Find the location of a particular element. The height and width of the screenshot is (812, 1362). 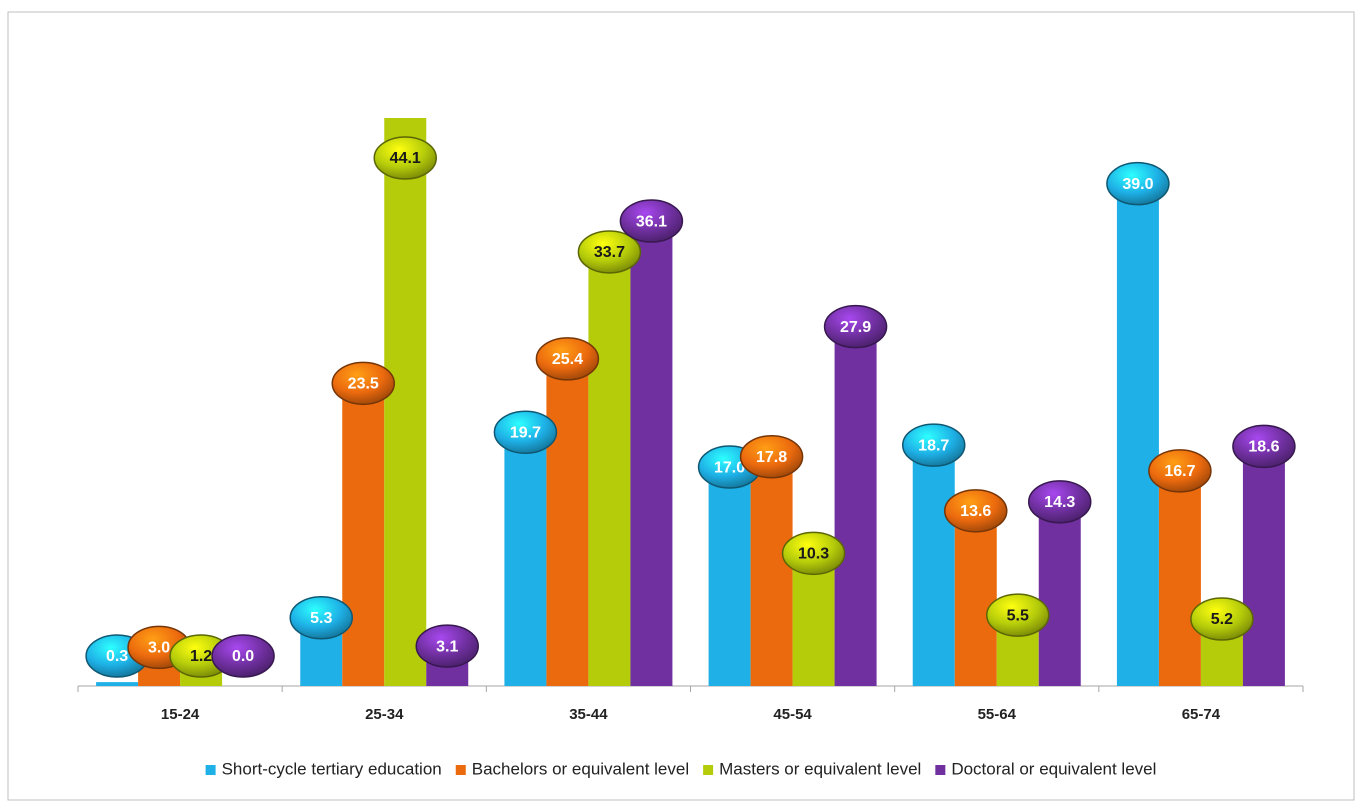

data-label: 36.1 is located at coordinates (651, 221).